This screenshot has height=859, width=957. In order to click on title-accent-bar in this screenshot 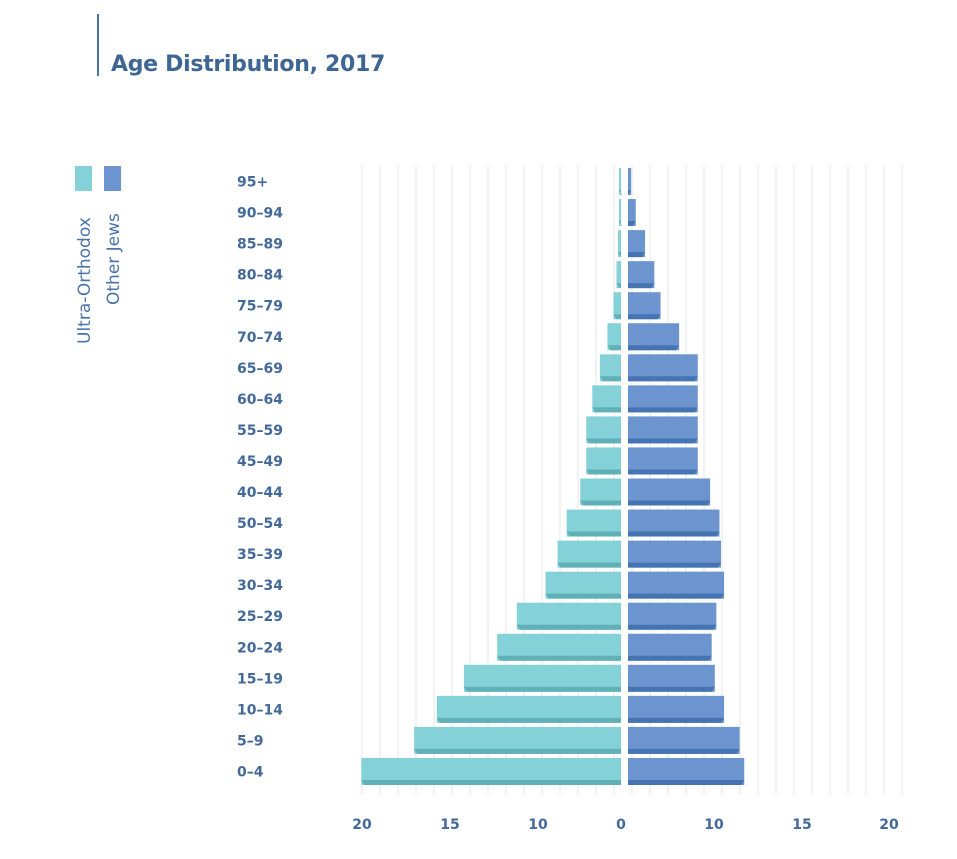, I will do `click(98, 45)`.